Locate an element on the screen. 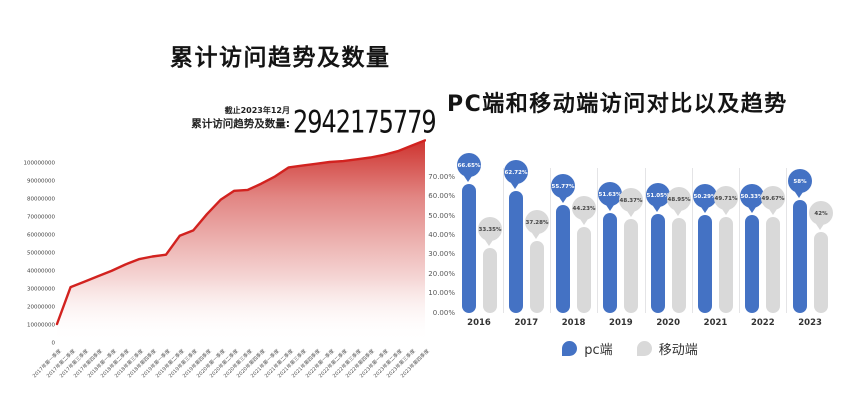 The width and height of the screenshot is (852, 411). value-balloon-text: 62.72% is located at coordinates (516, 172).